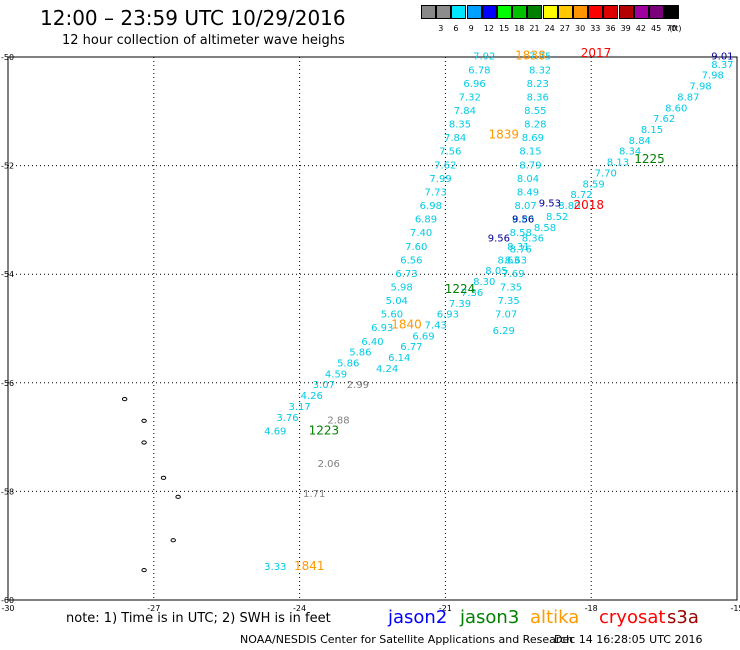  I want to click on wave-height-value: 4.24, so click(387, 369).